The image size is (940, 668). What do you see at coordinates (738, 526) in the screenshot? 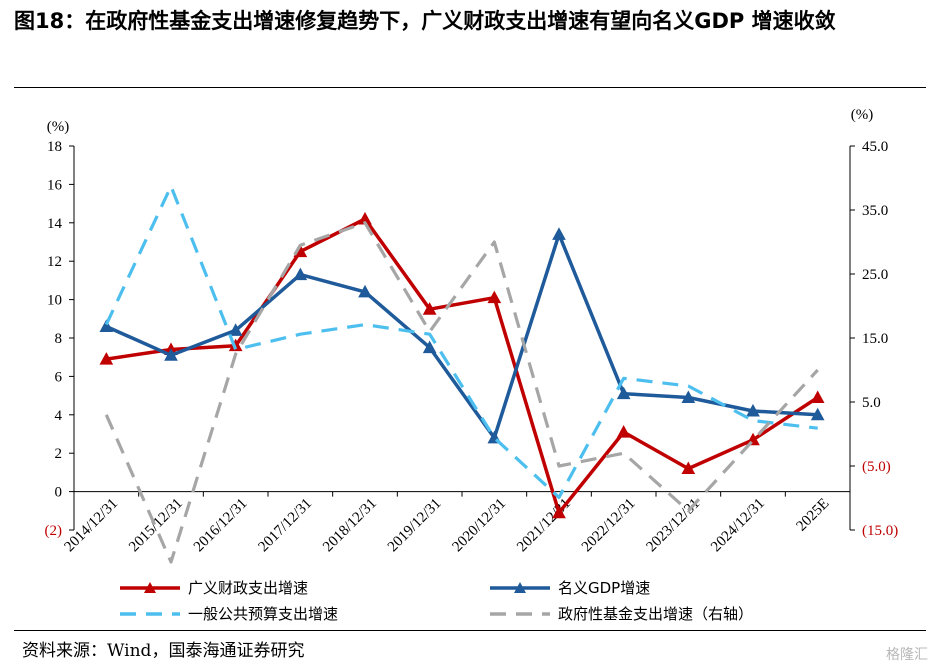
I see `x-tick-label: 2024/12/31` at bounding box center [738, 526].